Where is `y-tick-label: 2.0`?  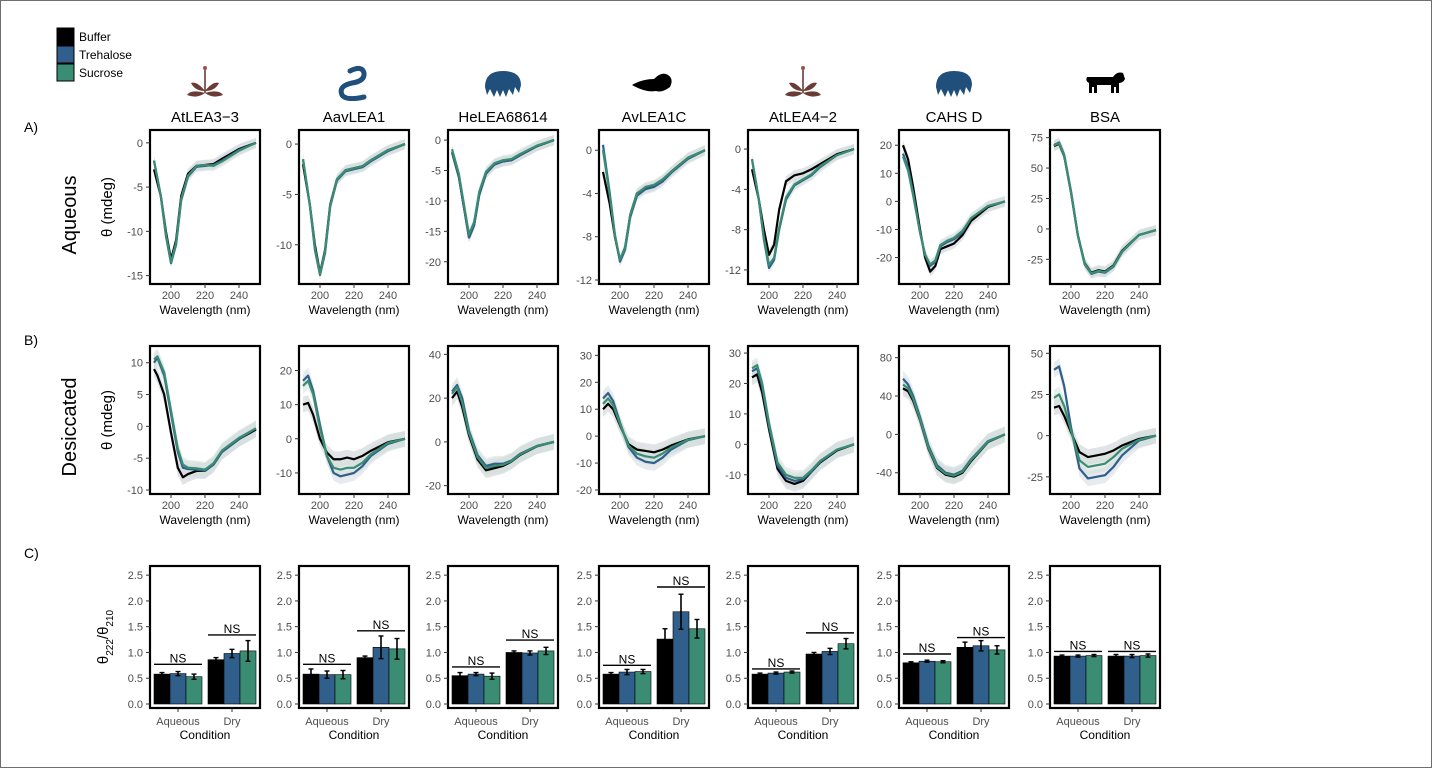 y-tick-label: 2.0 is located at coordinates (584, 602).